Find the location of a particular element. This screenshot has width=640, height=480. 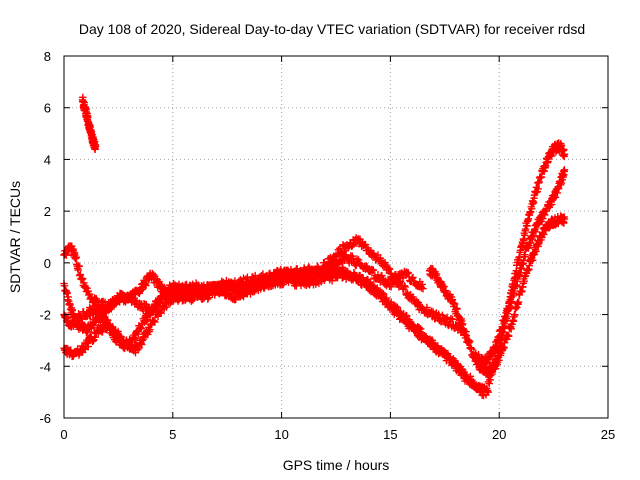

y-axis-label: SDTVAR / TECUs is located at coordinates (15, 237).